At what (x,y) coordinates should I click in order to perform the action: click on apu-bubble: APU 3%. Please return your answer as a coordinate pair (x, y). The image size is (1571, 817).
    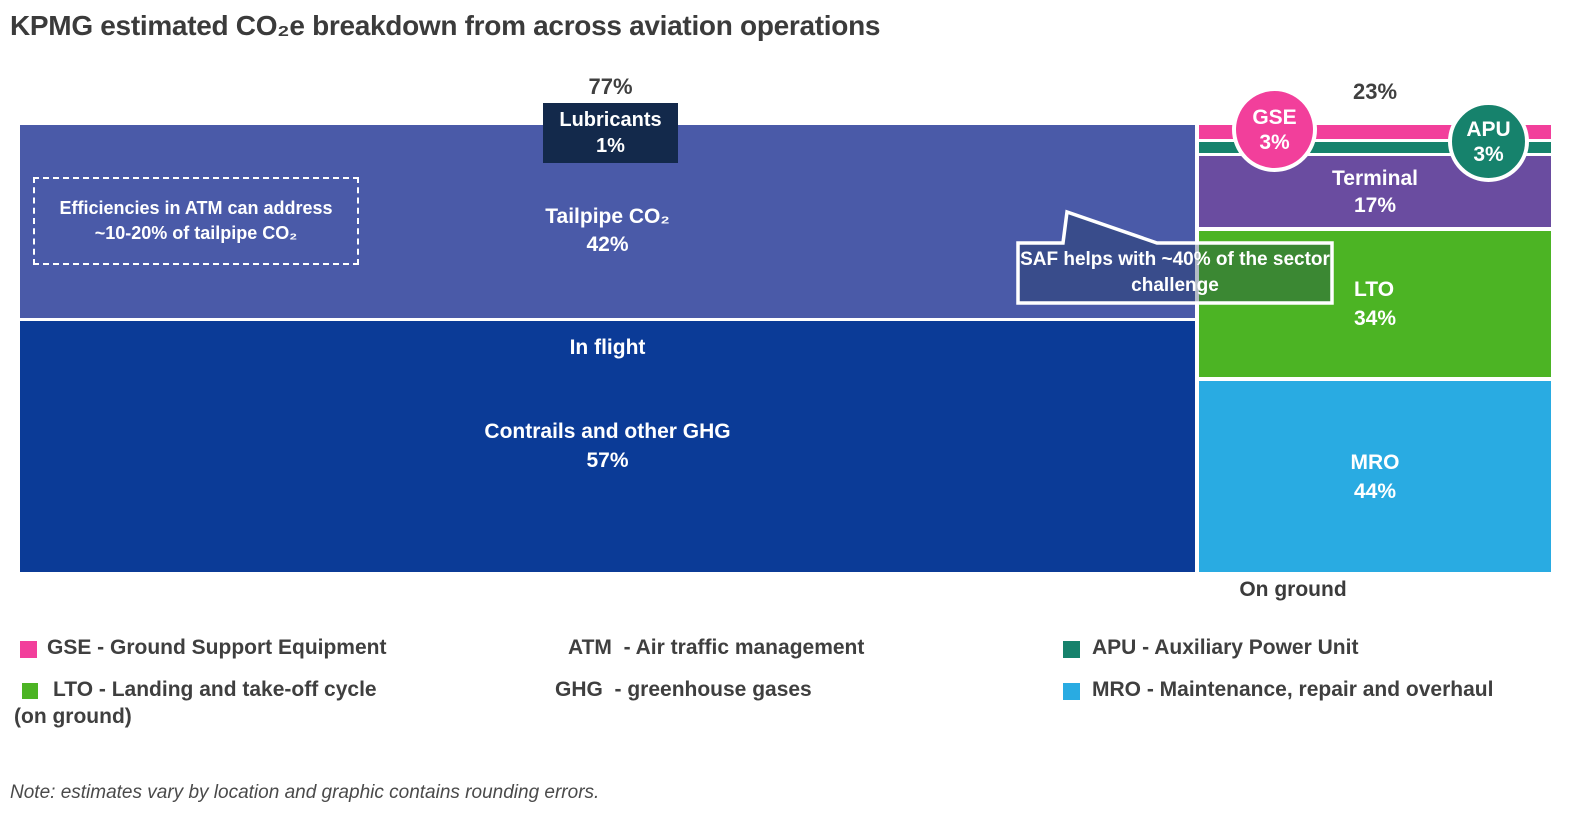
    Looking at the image, I should click on (1488, 141).